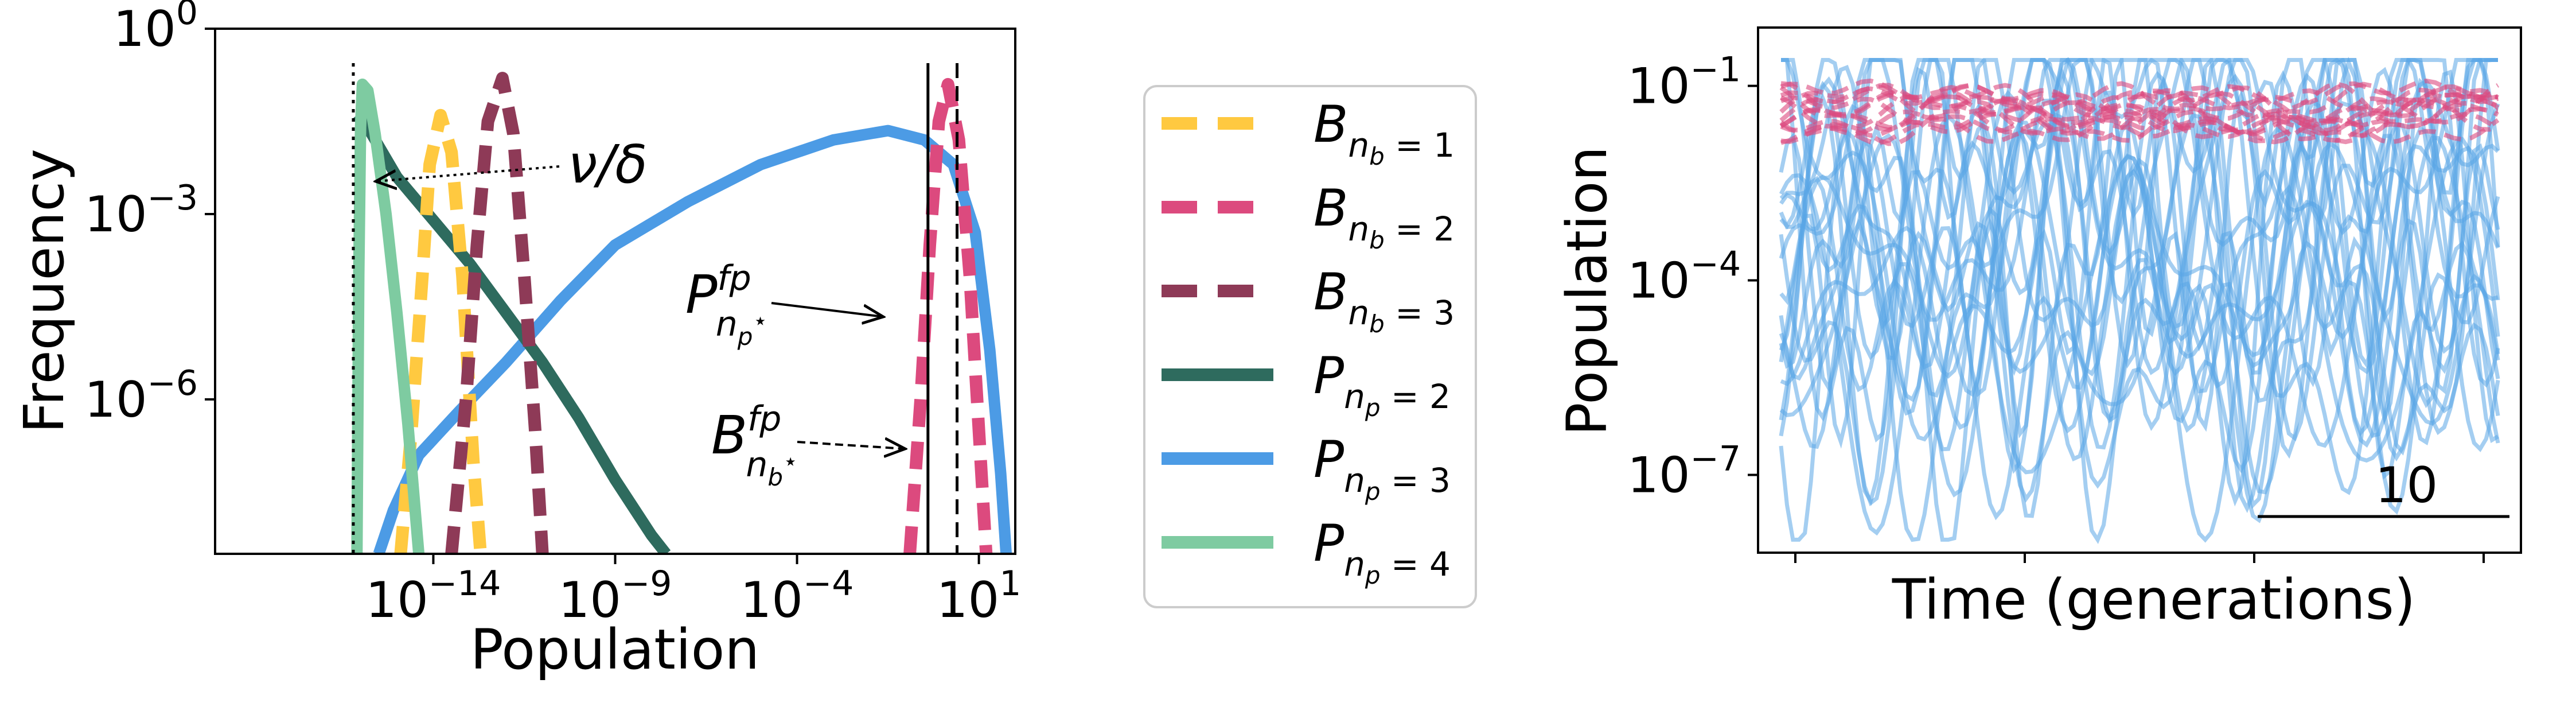 The height and width of the screenshot is (726, 2576). I want to click on xtick-label: 10⁻¹⁴, so click(433, 596).